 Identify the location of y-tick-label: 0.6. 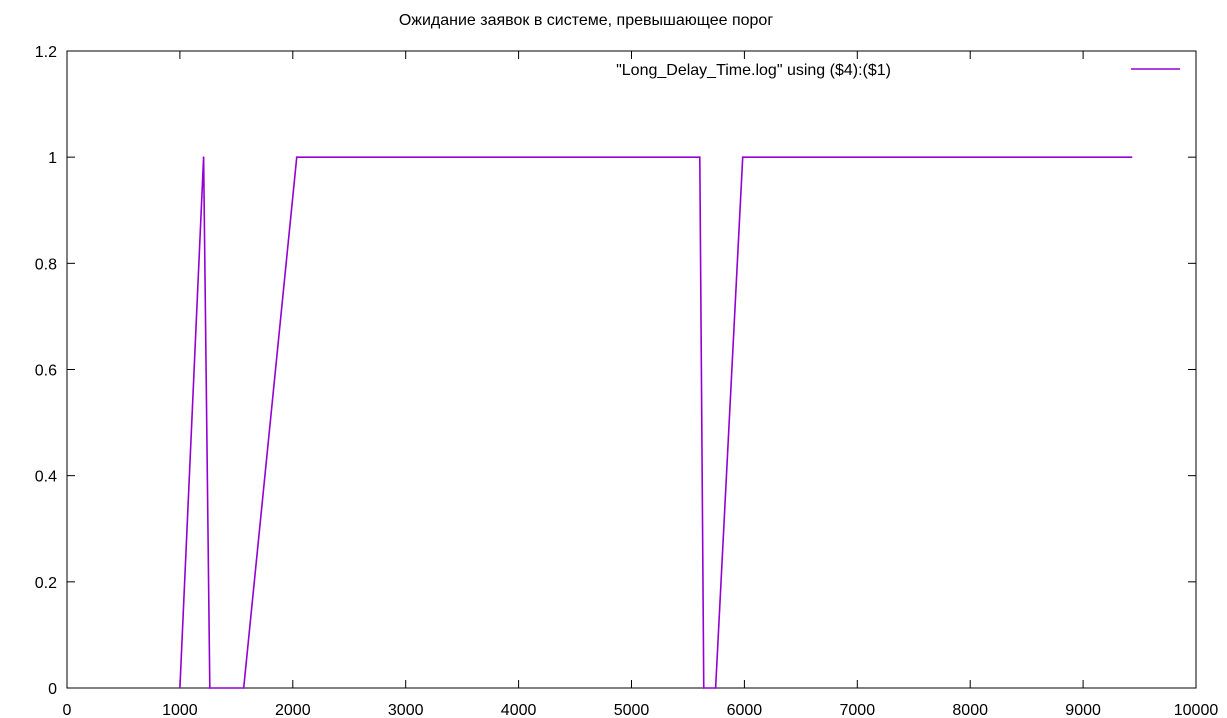
(46, 371).